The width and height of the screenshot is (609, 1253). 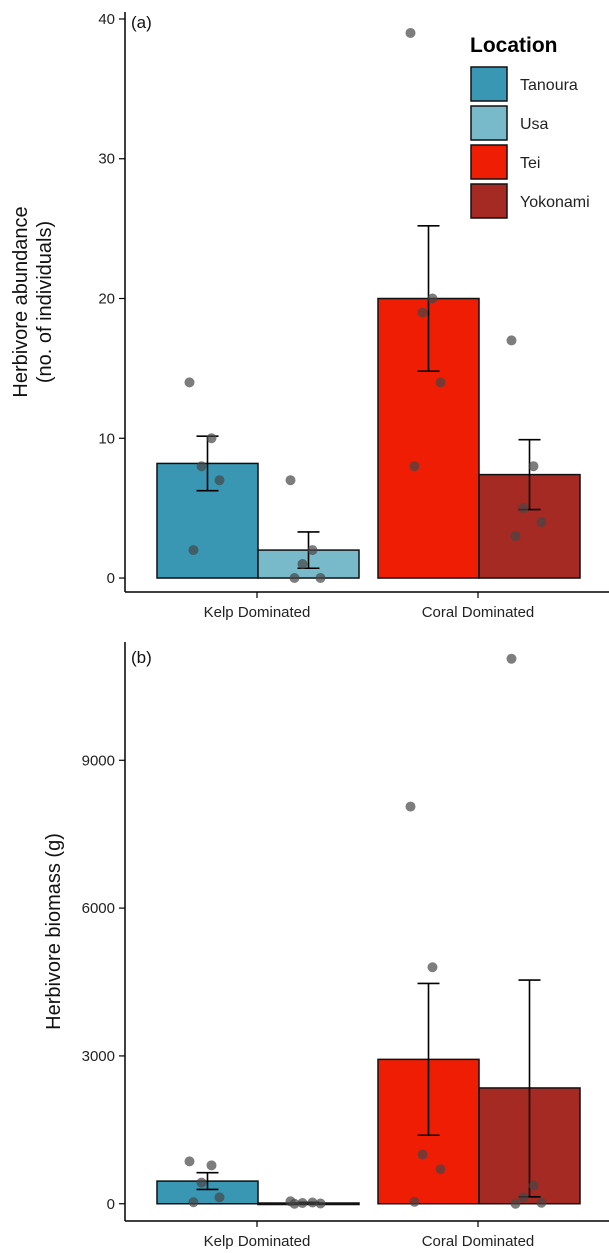 What do you see at coordinates (106, 19) in the screenshot?
I see `y-tick-label: 40` at bounding box center [106, 19].